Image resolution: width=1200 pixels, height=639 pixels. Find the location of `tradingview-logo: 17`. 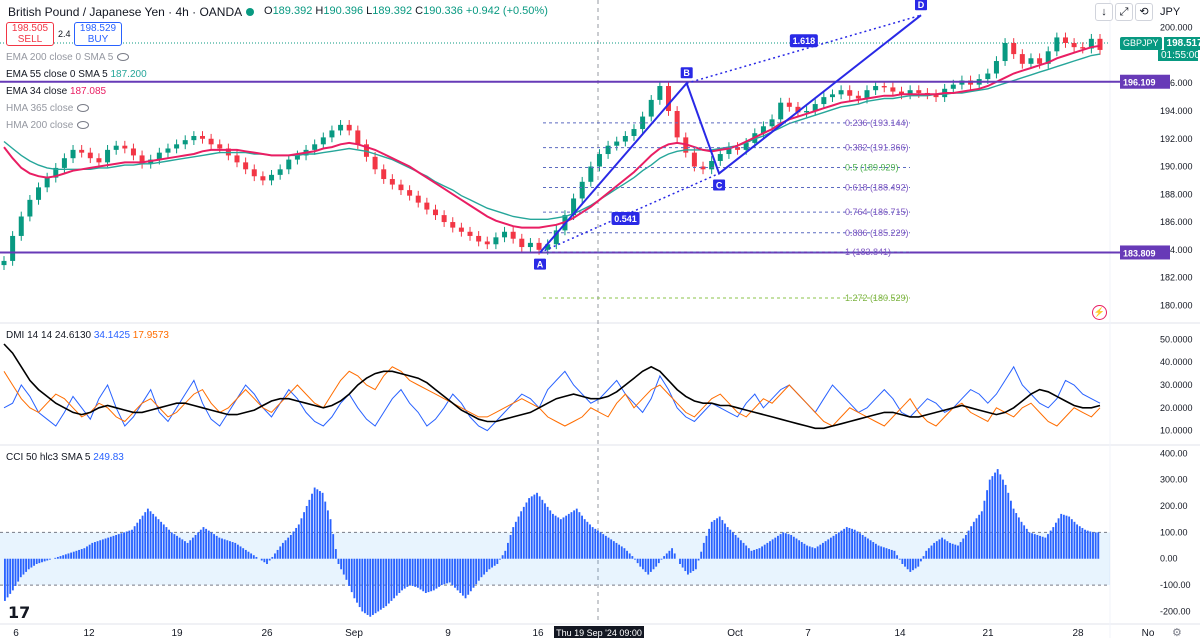

tradingview-logo: 17 is located at coordinates (19, 612).